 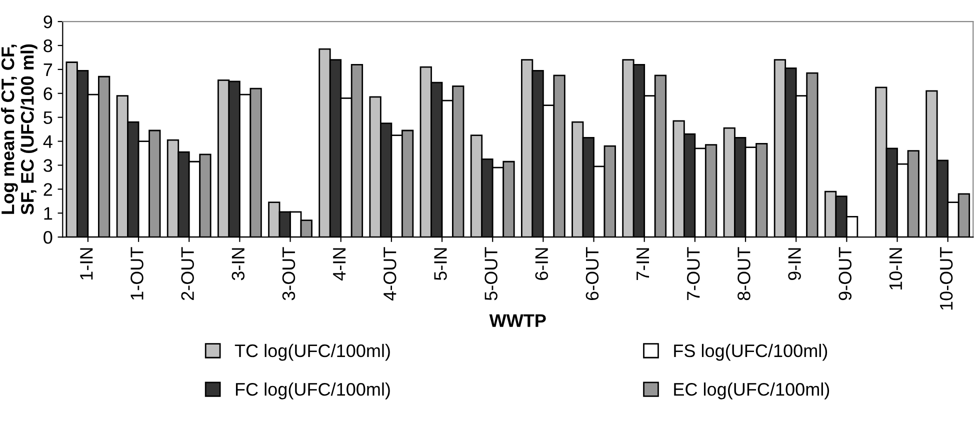 What do you see at coordinates (440, 264) in the screenshot?
I see `x-tick-label: 5-IN` at bounding box center [440, 264].